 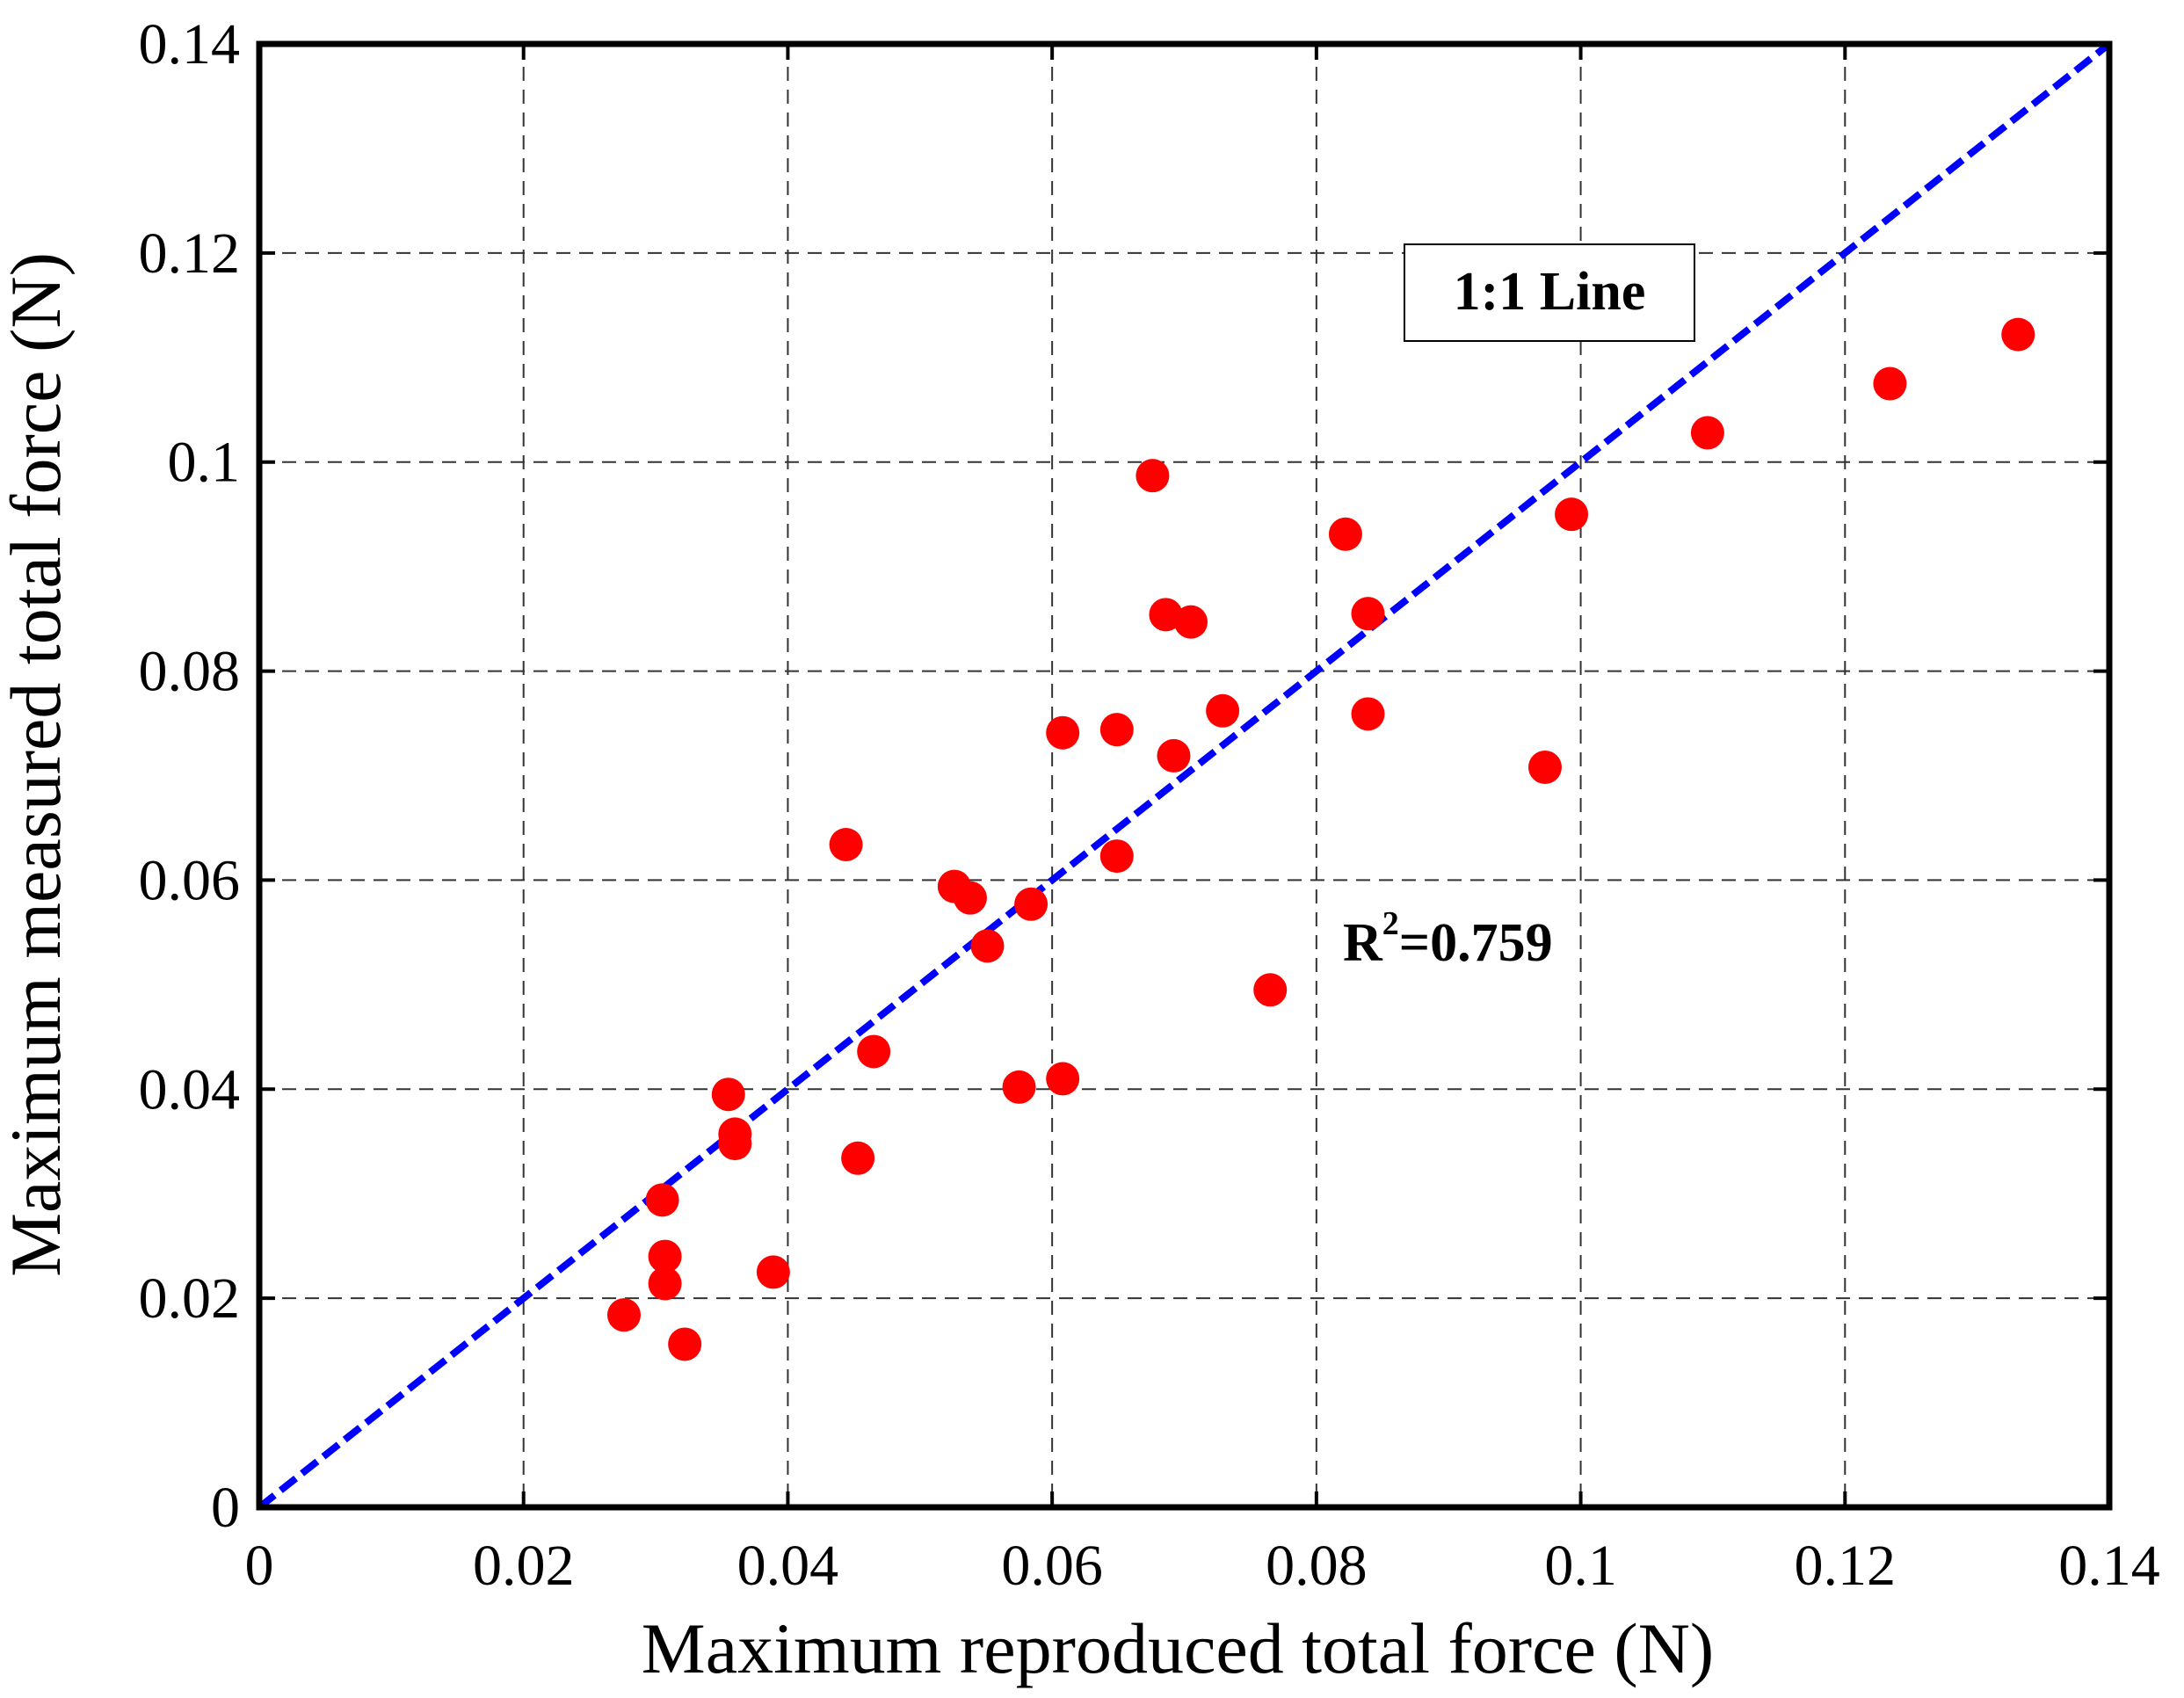 What do you see at coordinates (2109, 1566) in the screenshot?
I see `x-tick-label: 0.14` at bounding box center [2109, 1566].